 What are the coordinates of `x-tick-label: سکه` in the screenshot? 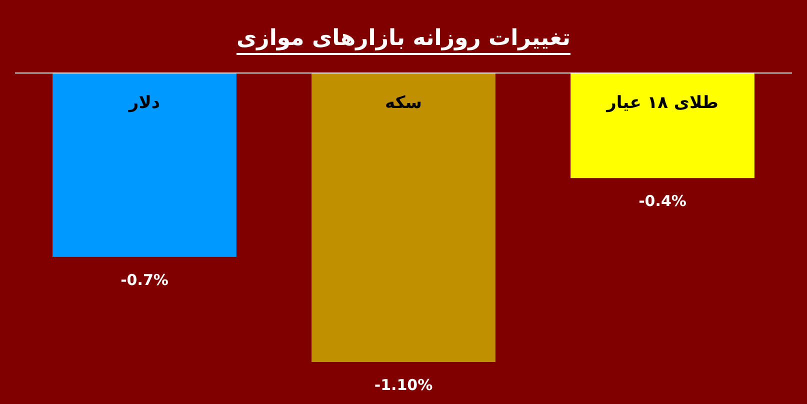 It's located at (403, 103).